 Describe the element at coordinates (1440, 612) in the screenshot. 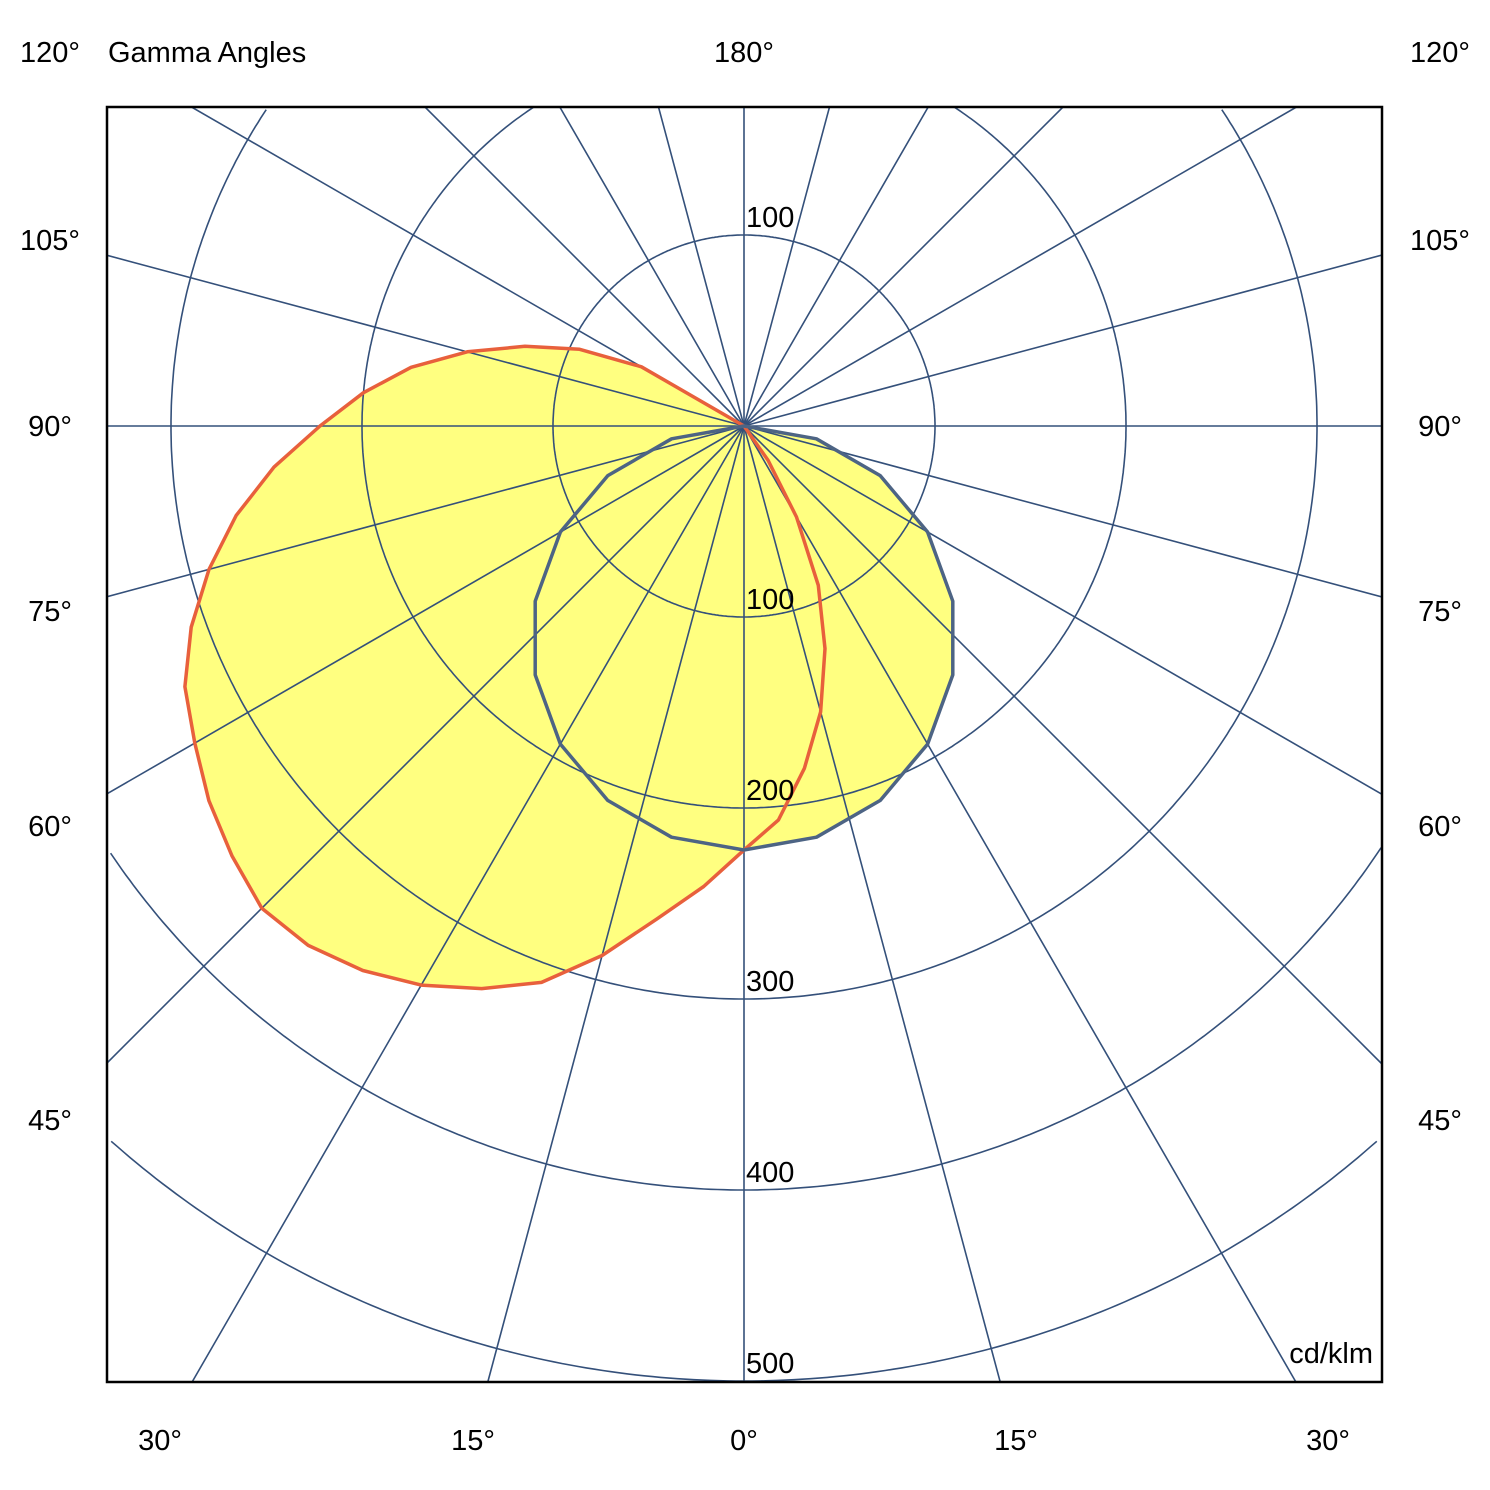

I see `right-angle-label: 75°` at that location.